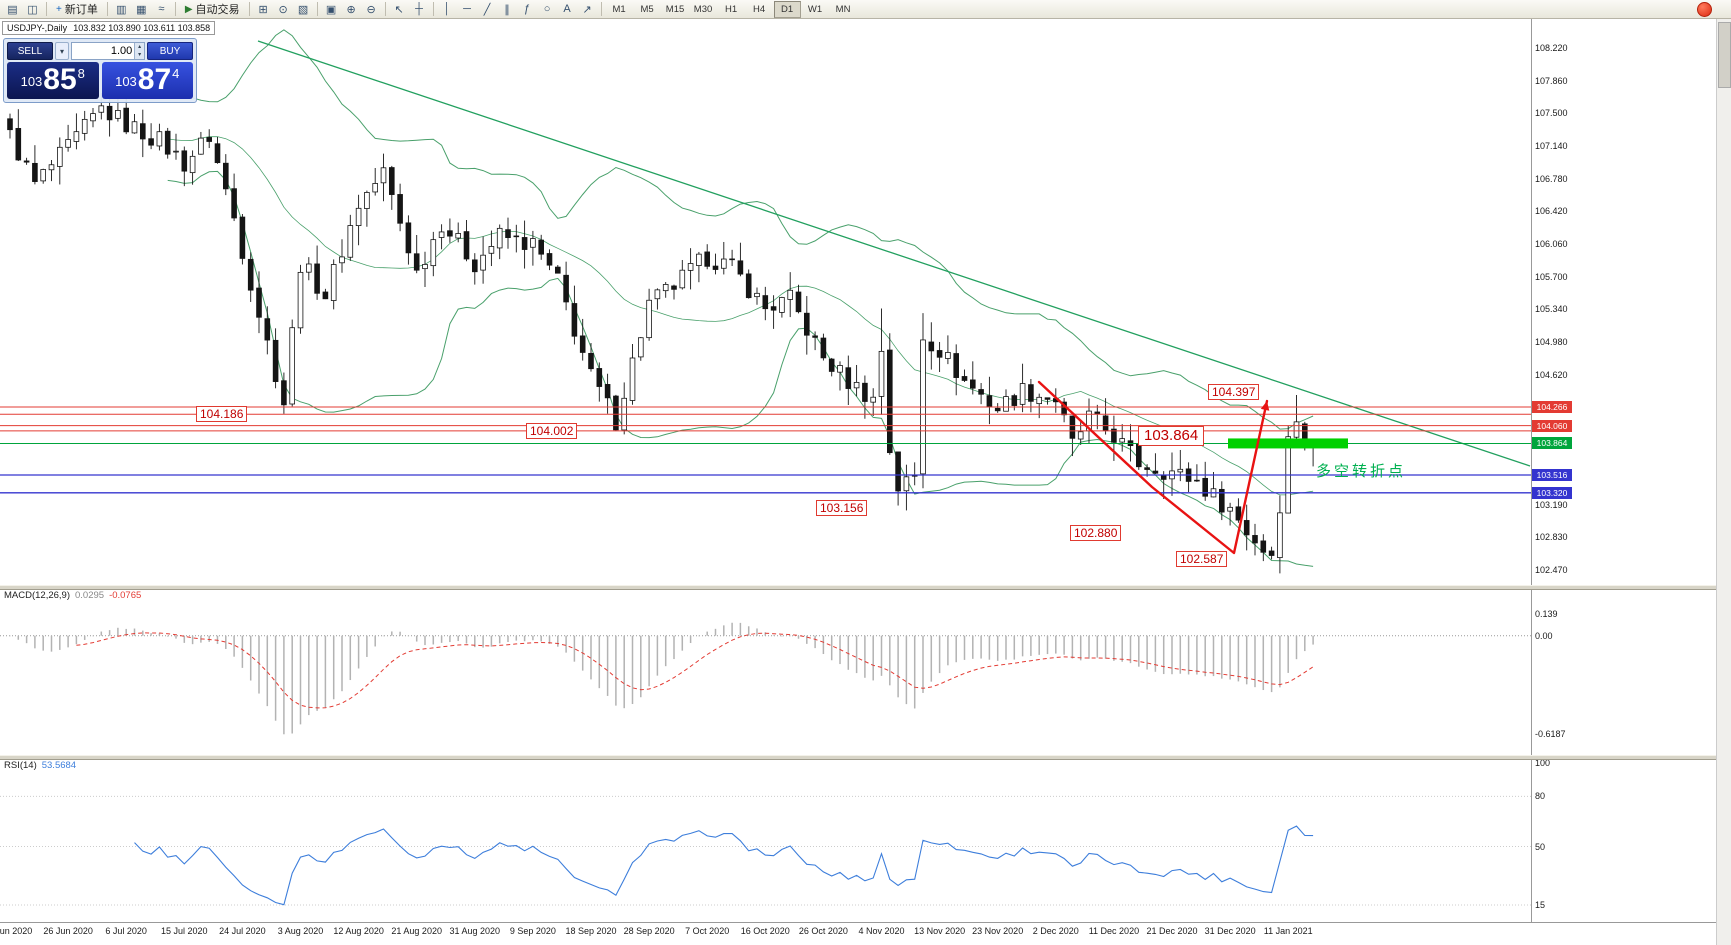 This screenshot has width=1731, height=945. What do you see at coordinates (331, 9) in the screenshot?
I see `tile-windows-icon: ▣` at bounding box center [331, 9].